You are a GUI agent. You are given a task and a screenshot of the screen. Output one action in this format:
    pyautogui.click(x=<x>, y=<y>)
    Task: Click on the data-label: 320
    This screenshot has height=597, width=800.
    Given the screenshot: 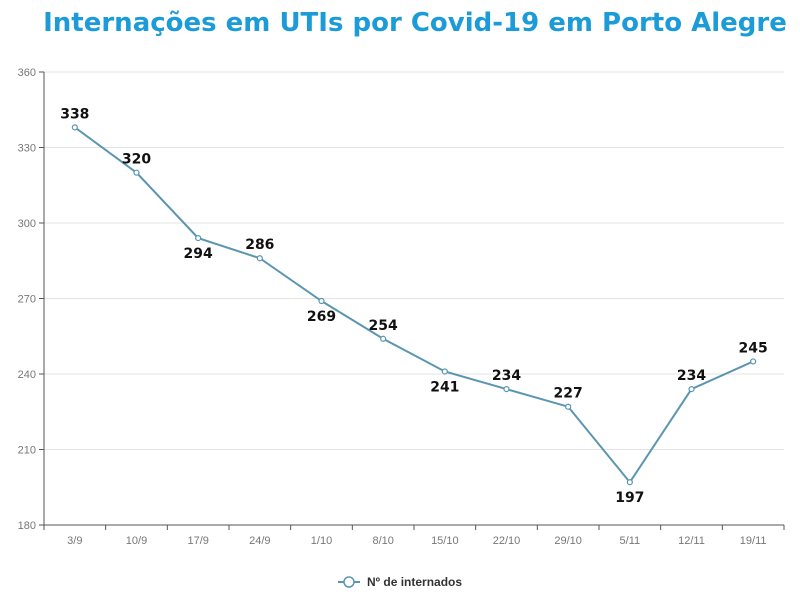 What is the action you would take?
    pyautogui.click(x=136, y=160)
    